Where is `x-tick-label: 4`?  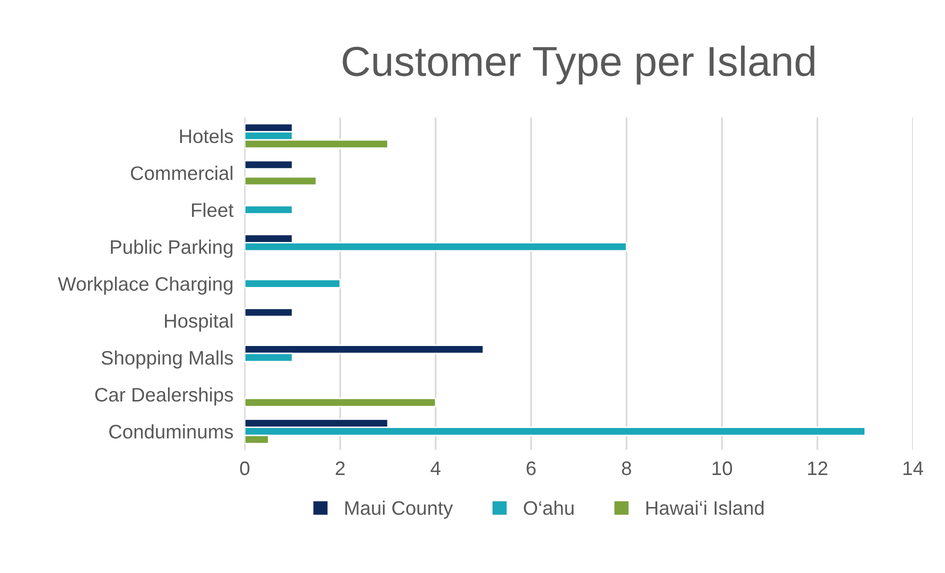
x-tick-label: 4 is located at coordinates (435, 469).